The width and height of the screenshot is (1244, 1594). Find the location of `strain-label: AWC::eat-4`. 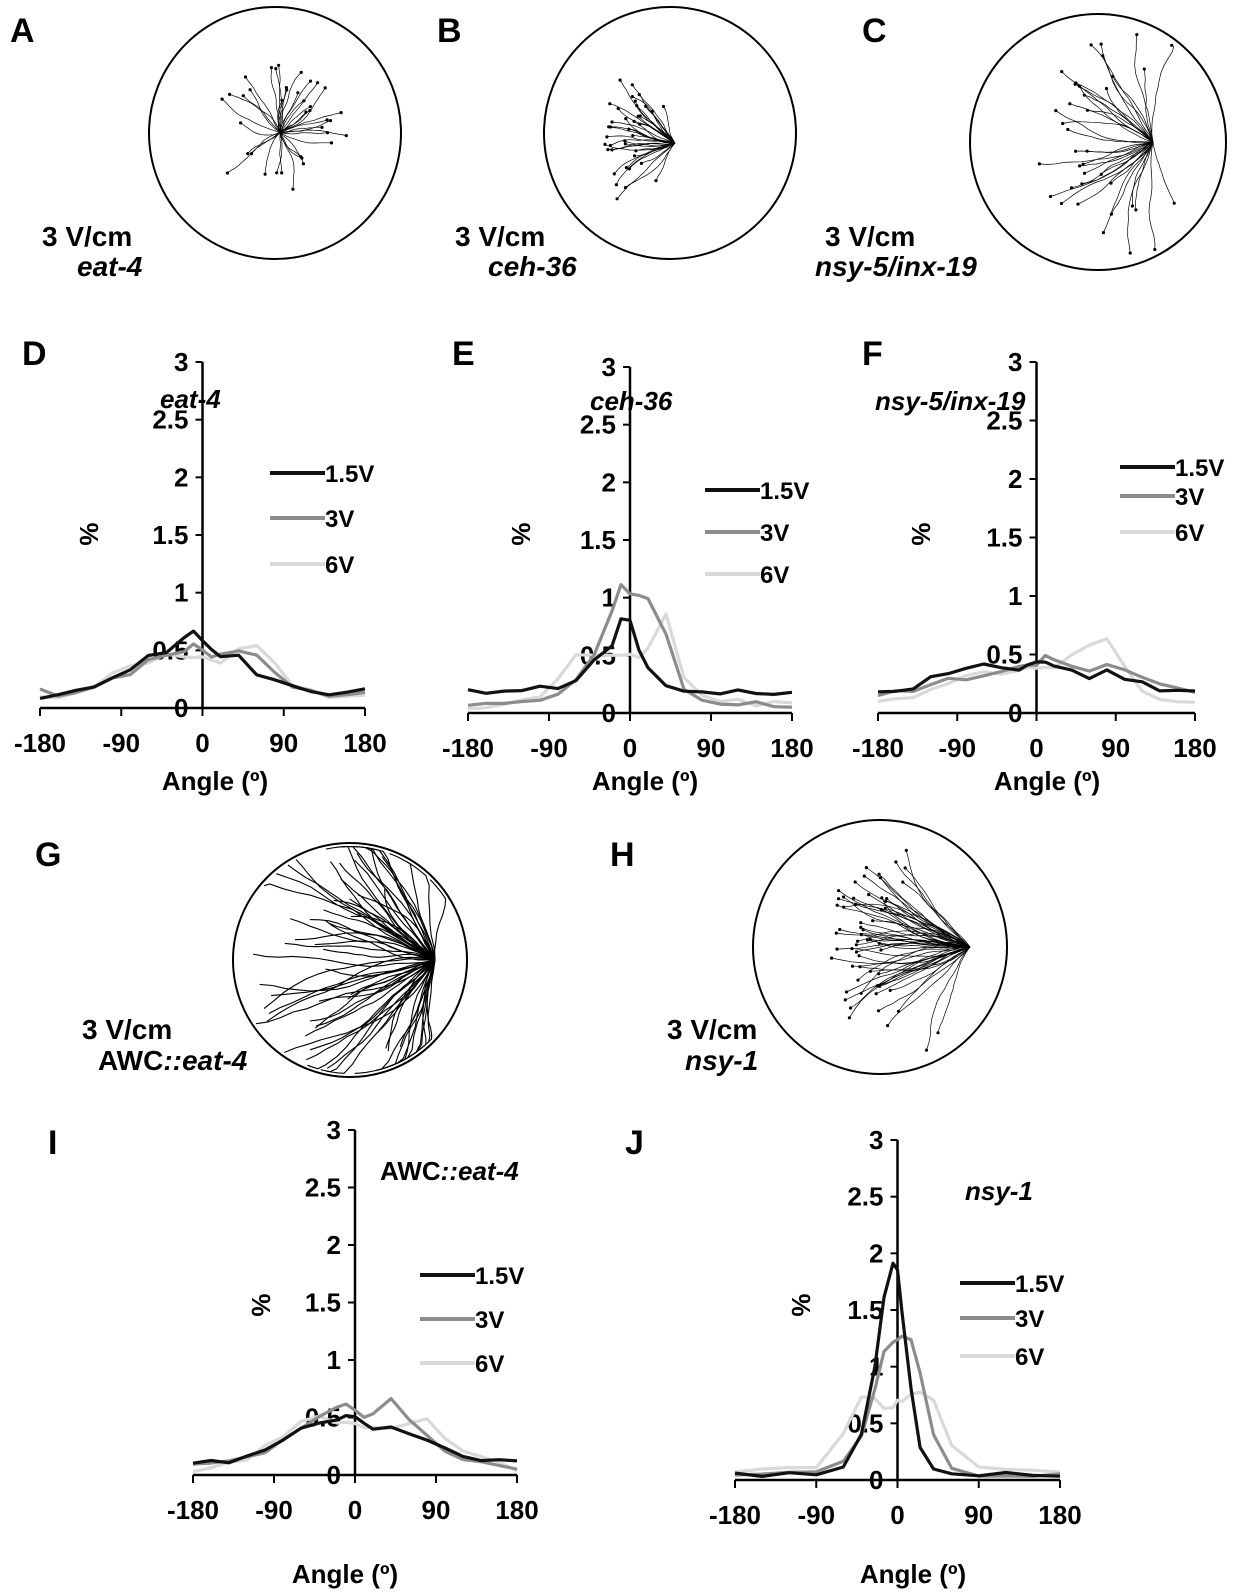

strain-label: AWC::eat-4 is located at coordinates (173, 1060).